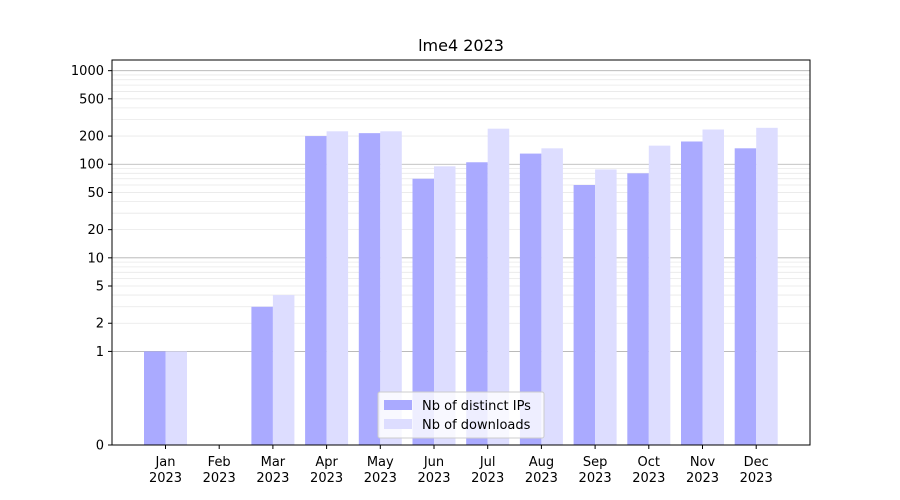 This screenshot has height=500, width=900. What do you see at coordinates (713, 287) in the screenshot?
I see `bar-downloads-nov` at bounding box center [713, 287].